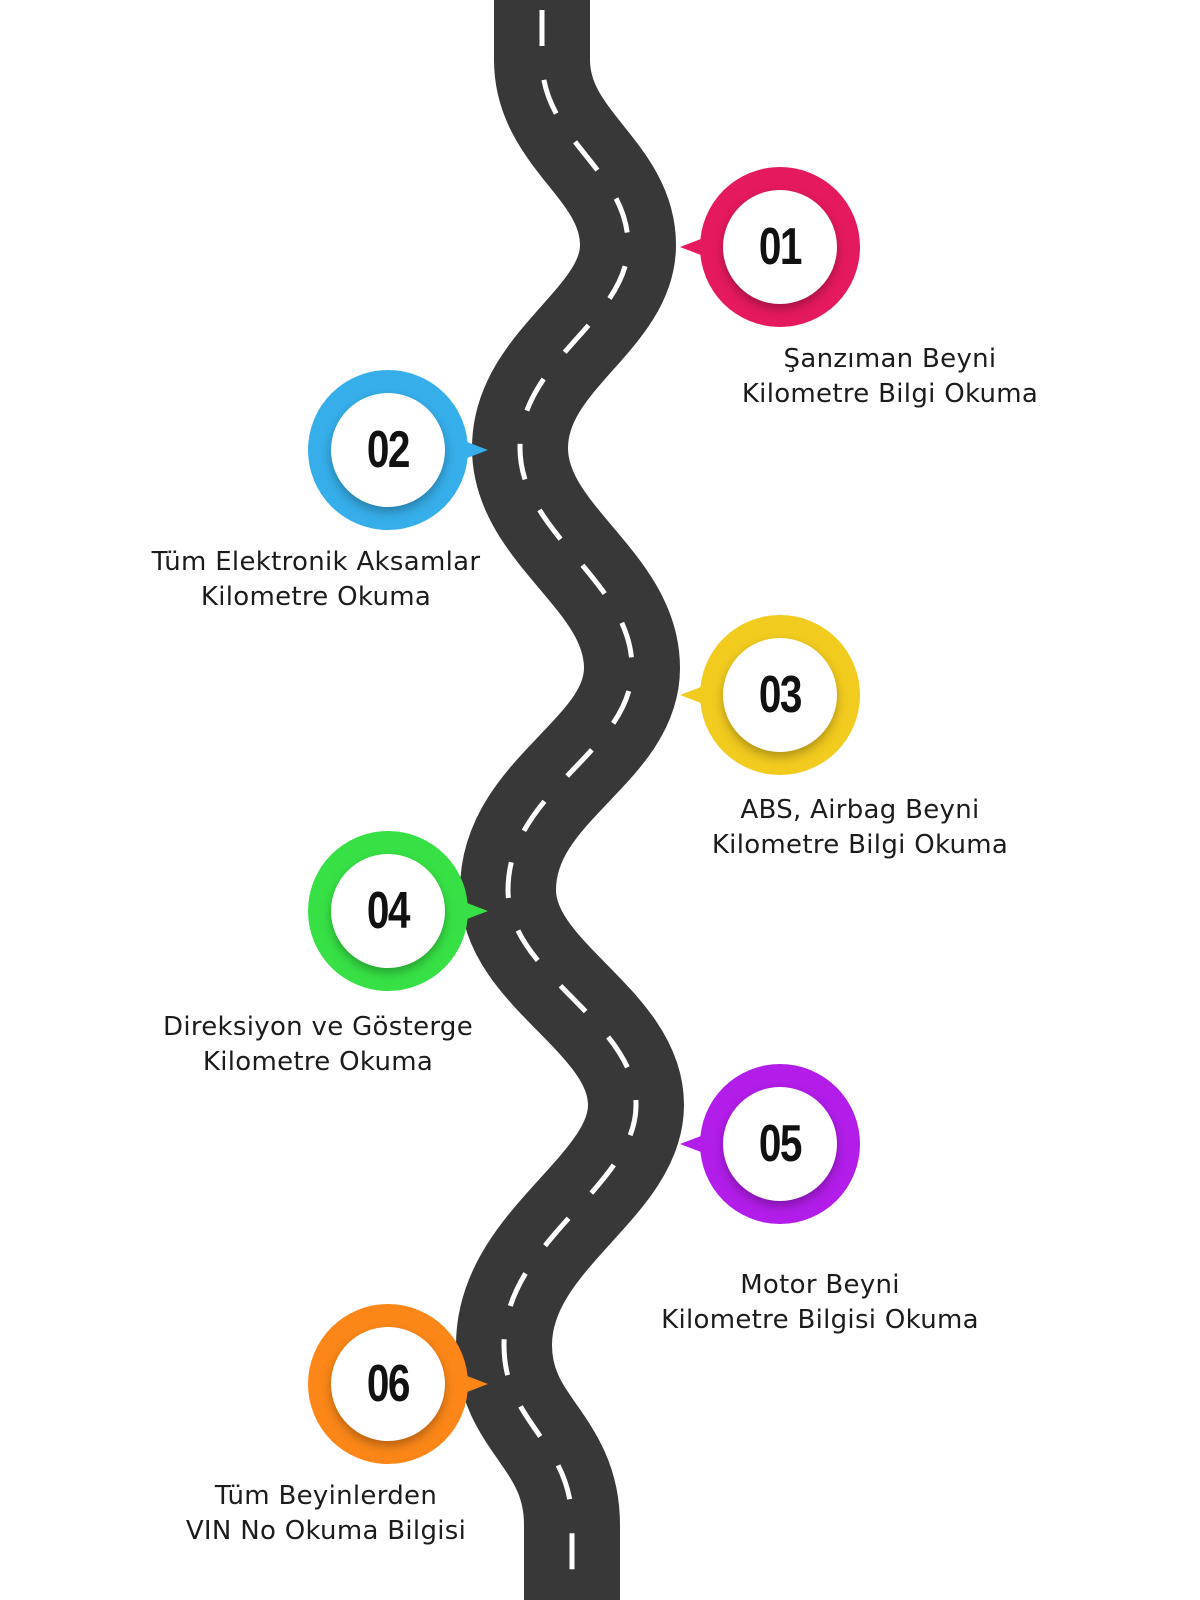  I want to click on step-02-marker: 02, so click(398, 450).